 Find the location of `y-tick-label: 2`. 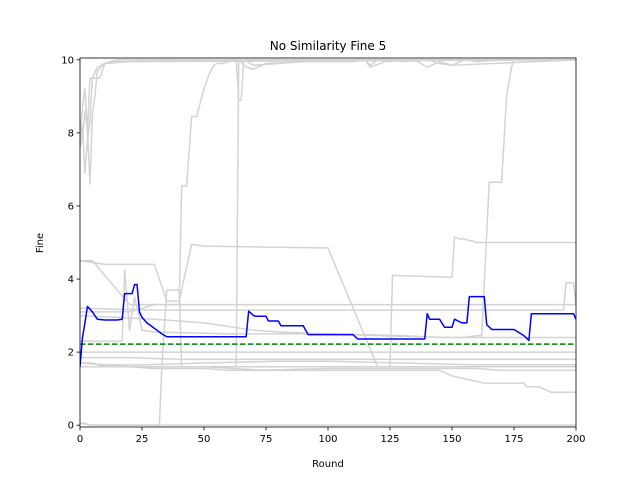

y-tick-label: 2 is located at coordinates (71, 353).